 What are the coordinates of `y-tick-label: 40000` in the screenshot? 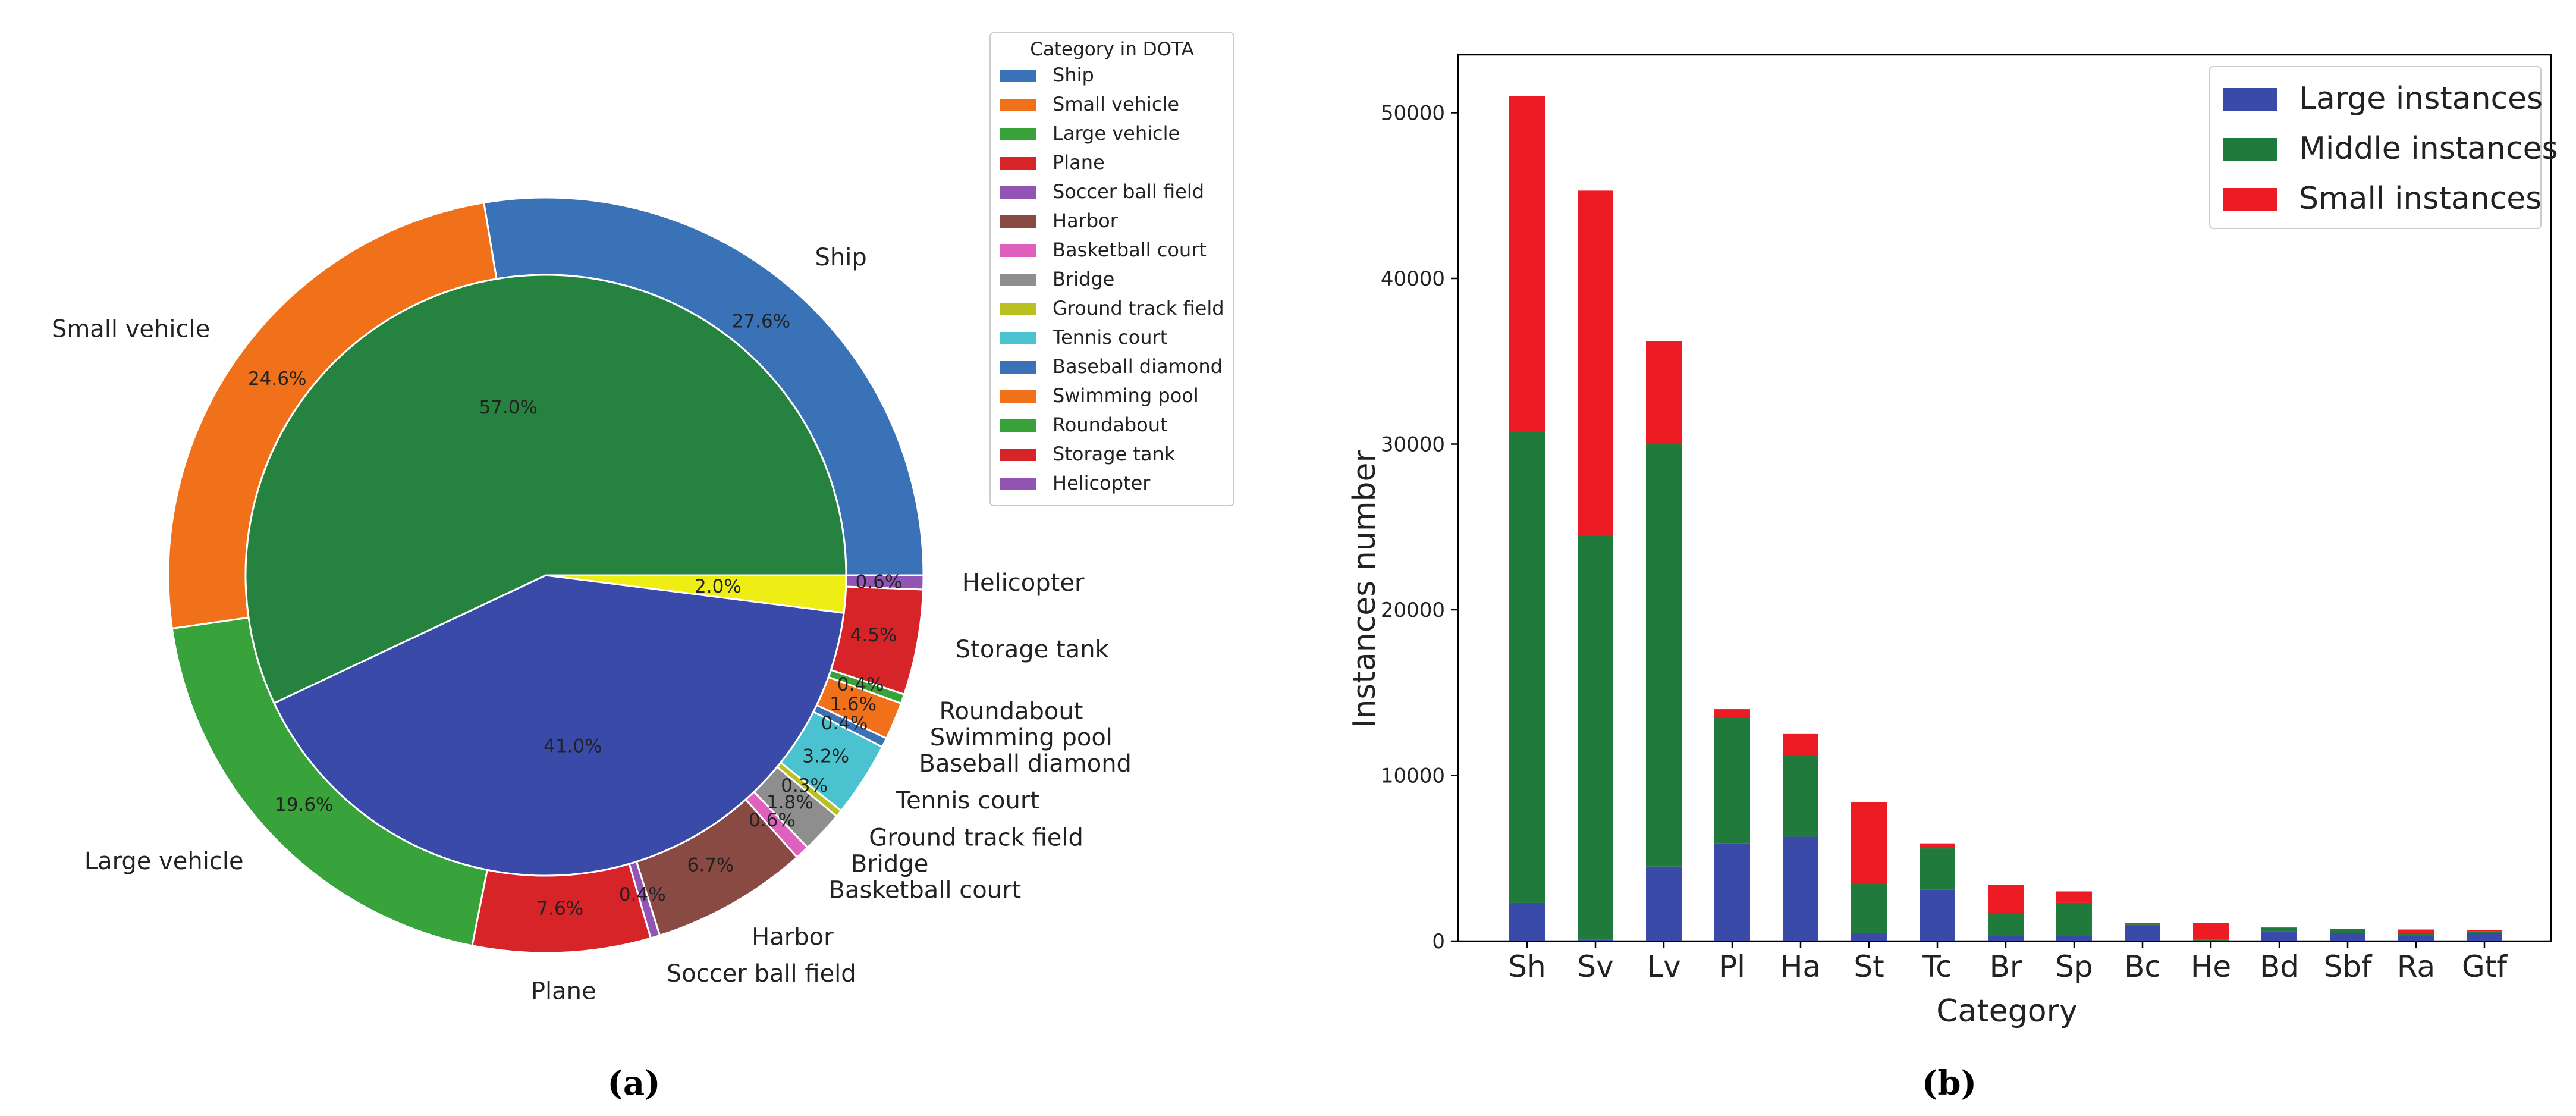 It's located at (1413, 279).